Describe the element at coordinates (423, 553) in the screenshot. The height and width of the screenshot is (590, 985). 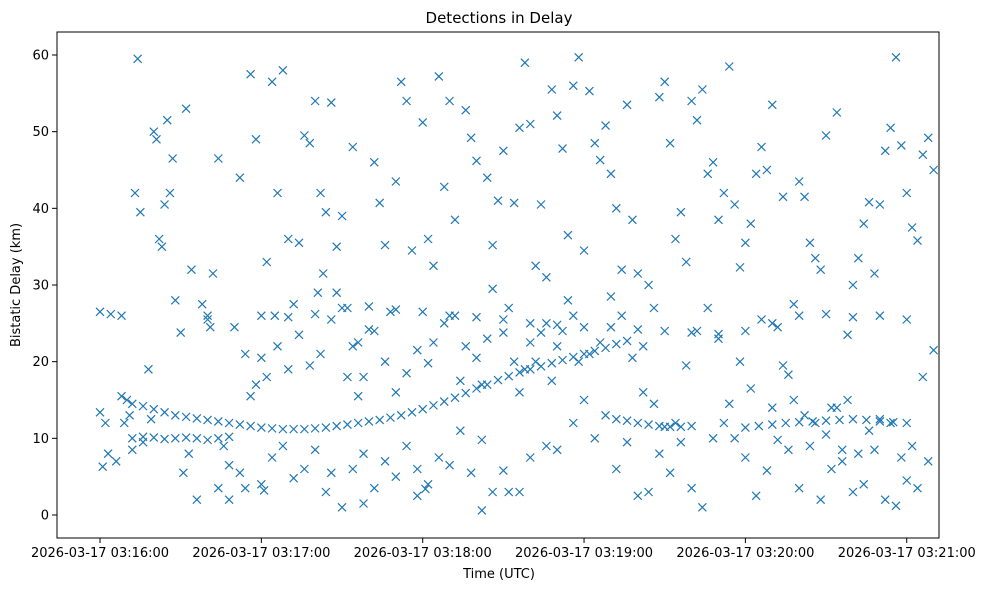
I see `x-tick-label: 2026-03-17 03:18:00` at that location.